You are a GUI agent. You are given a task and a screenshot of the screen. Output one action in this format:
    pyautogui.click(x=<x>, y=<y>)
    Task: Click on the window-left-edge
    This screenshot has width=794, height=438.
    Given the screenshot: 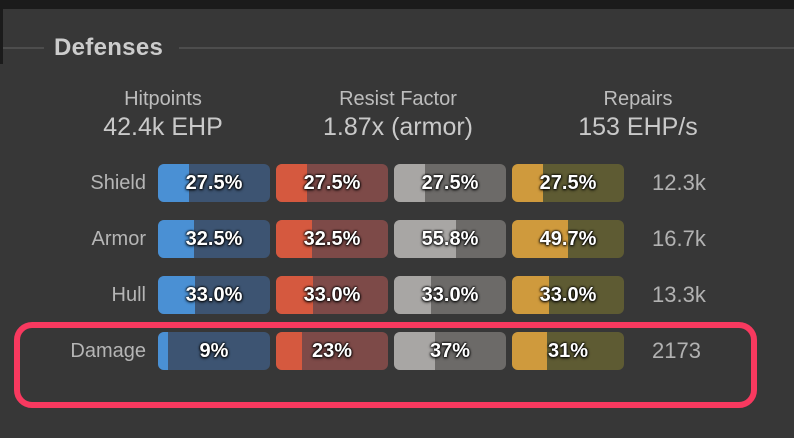 What is the action you would take?
    pyautogui.click(x=1, y=32)
    